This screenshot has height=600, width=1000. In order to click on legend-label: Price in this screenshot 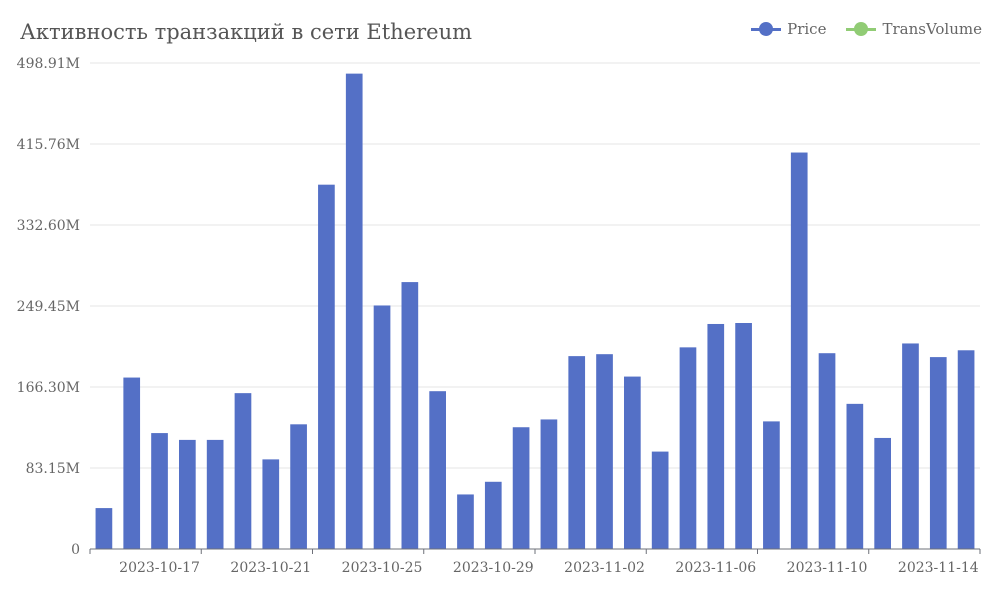, I will do `click(807, 29)`.